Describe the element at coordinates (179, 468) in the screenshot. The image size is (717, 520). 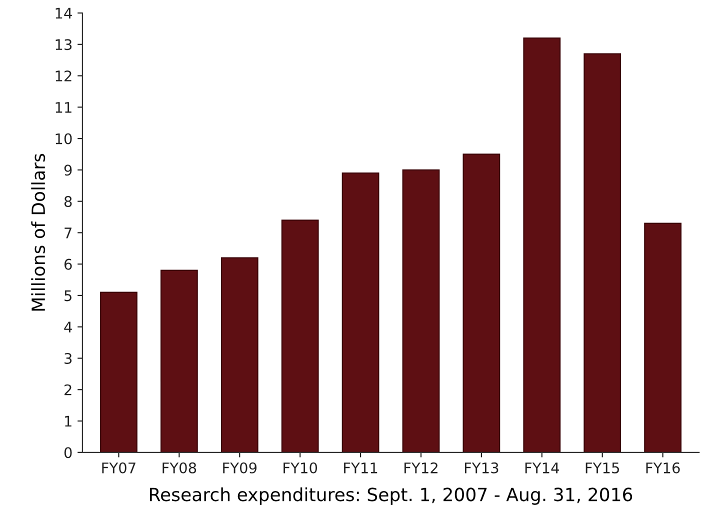
I see `x-tick-label: FY08` at that location.